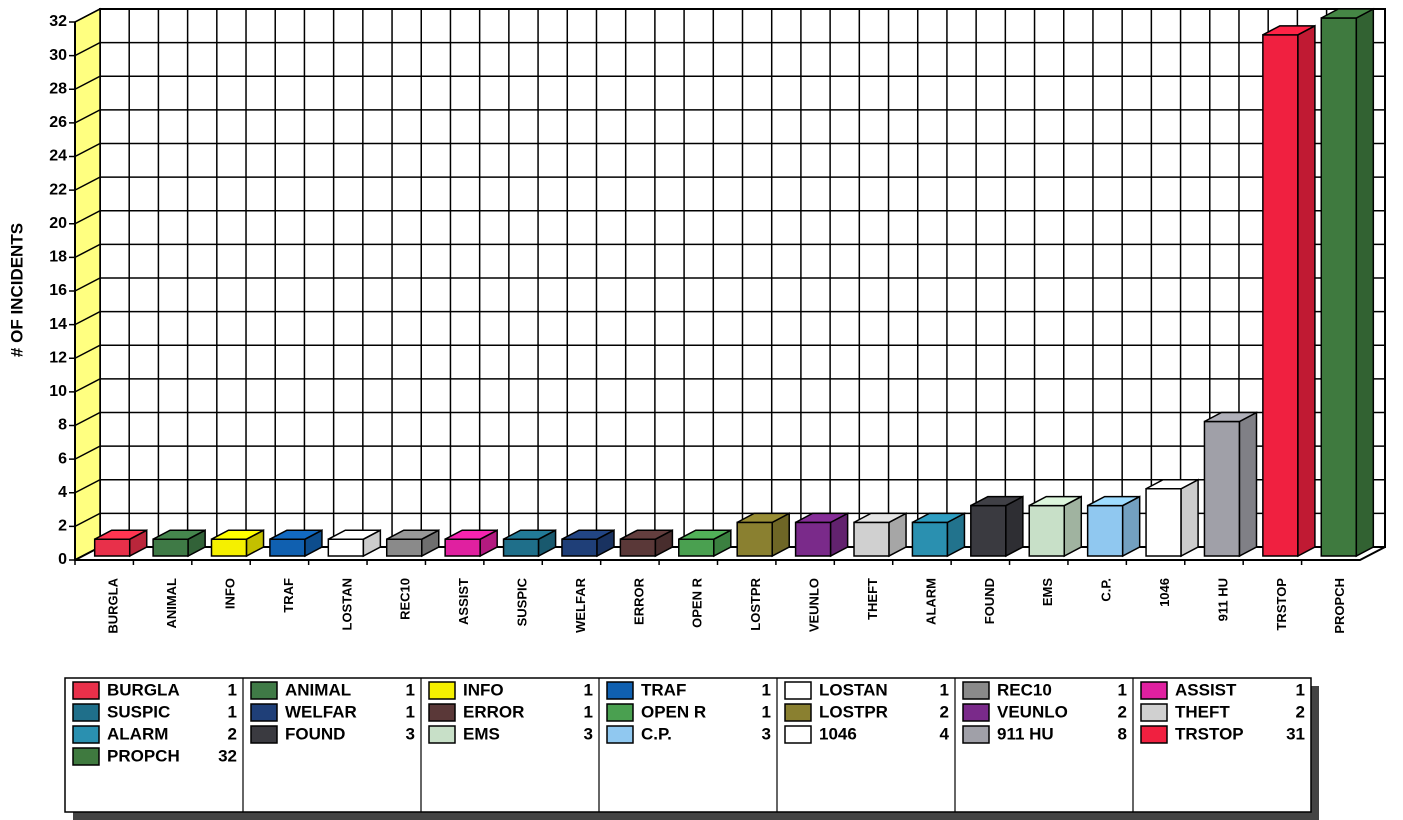  I want to click on y-tick-label: 0, so click(62, 559).